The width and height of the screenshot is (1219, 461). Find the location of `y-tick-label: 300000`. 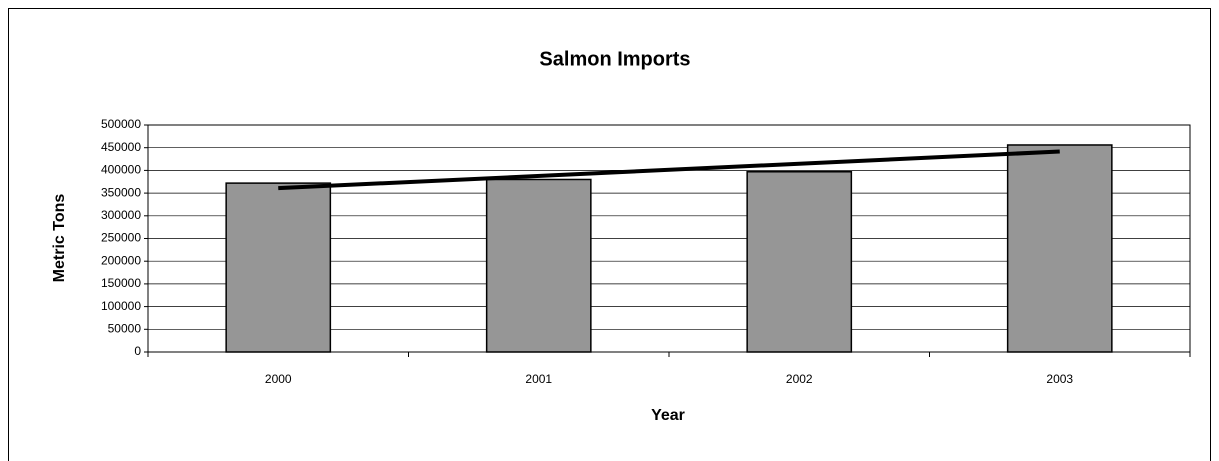

y-tick-label: 300000 is located at coordinates (121, 215).